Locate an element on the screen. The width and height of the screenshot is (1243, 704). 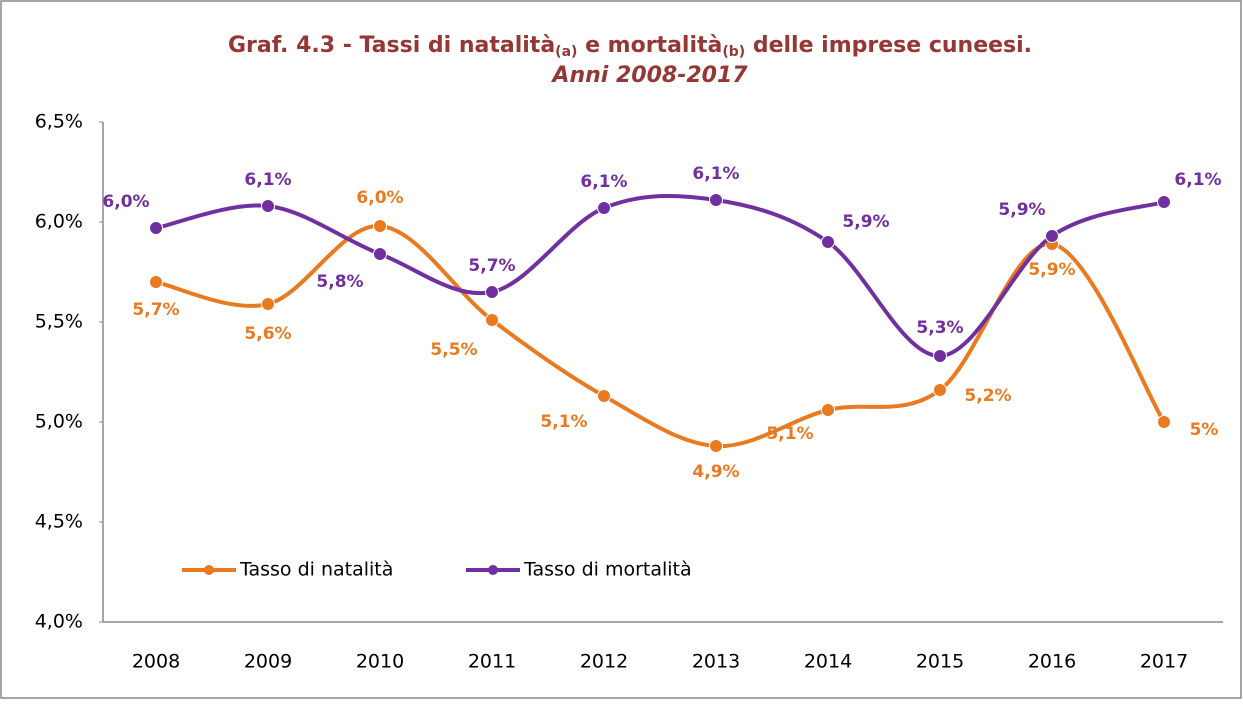
data-label: 4,9% is located at coordinates (715, 472).